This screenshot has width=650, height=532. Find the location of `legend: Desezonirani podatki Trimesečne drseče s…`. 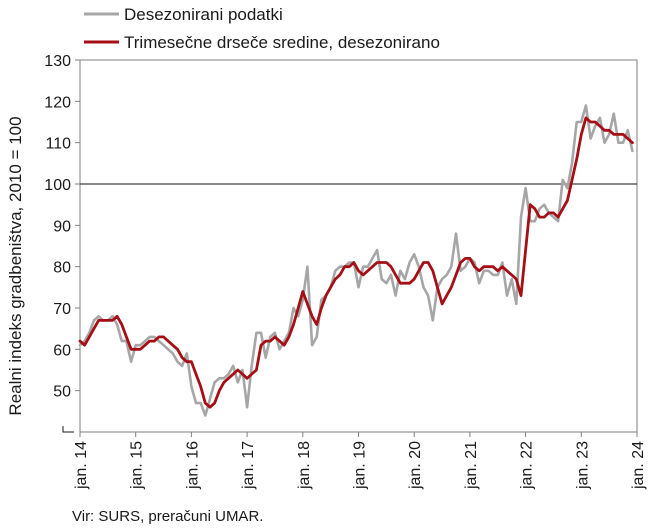

legend: Desezonirani podatki Trimesečne drseče s… is located at coordinates (262, 28).